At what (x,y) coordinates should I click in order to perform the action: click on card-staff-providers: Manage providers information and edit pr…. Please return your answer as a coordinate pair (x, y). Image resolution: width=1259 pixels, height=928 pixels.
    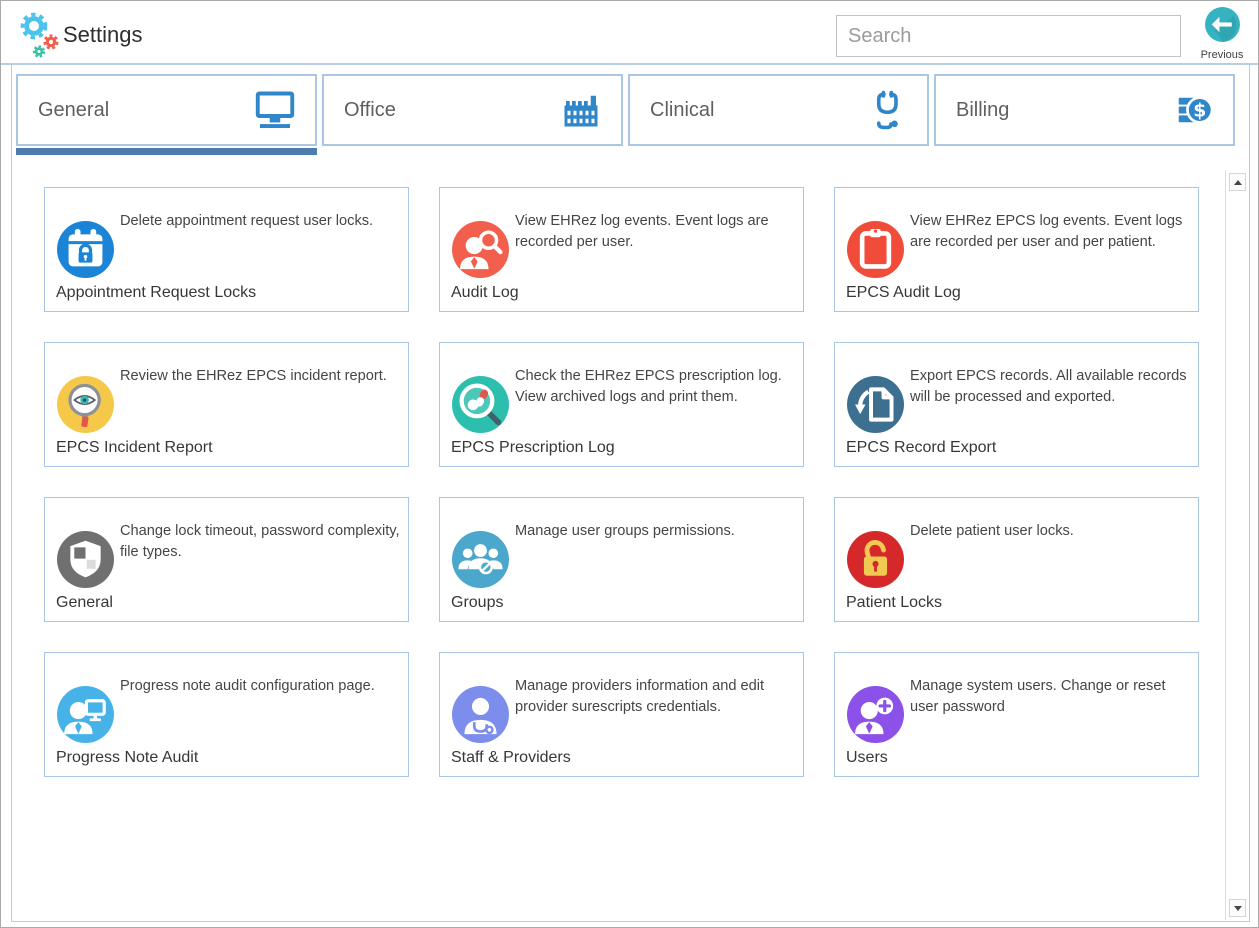
    Looking at the image, I should click on (621, 714).